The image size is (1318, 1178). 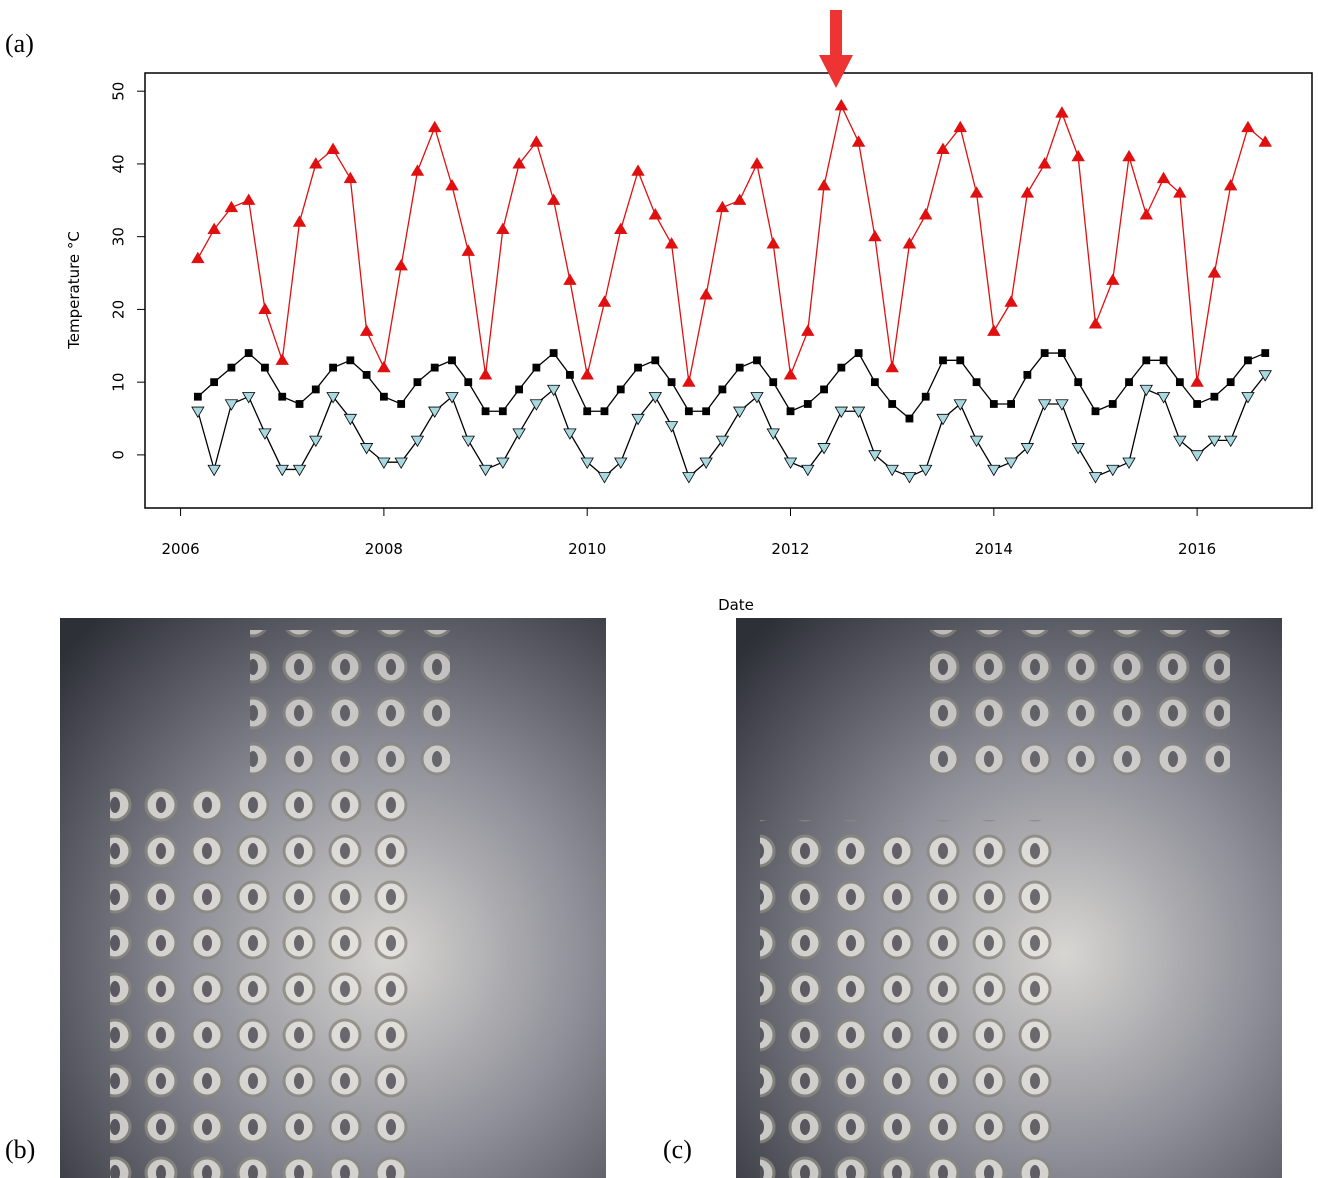 What do you see at coordinates (677, 1149) in the screenshot?
I see `panel-label: (c)` at bounding box center [677, 1149].